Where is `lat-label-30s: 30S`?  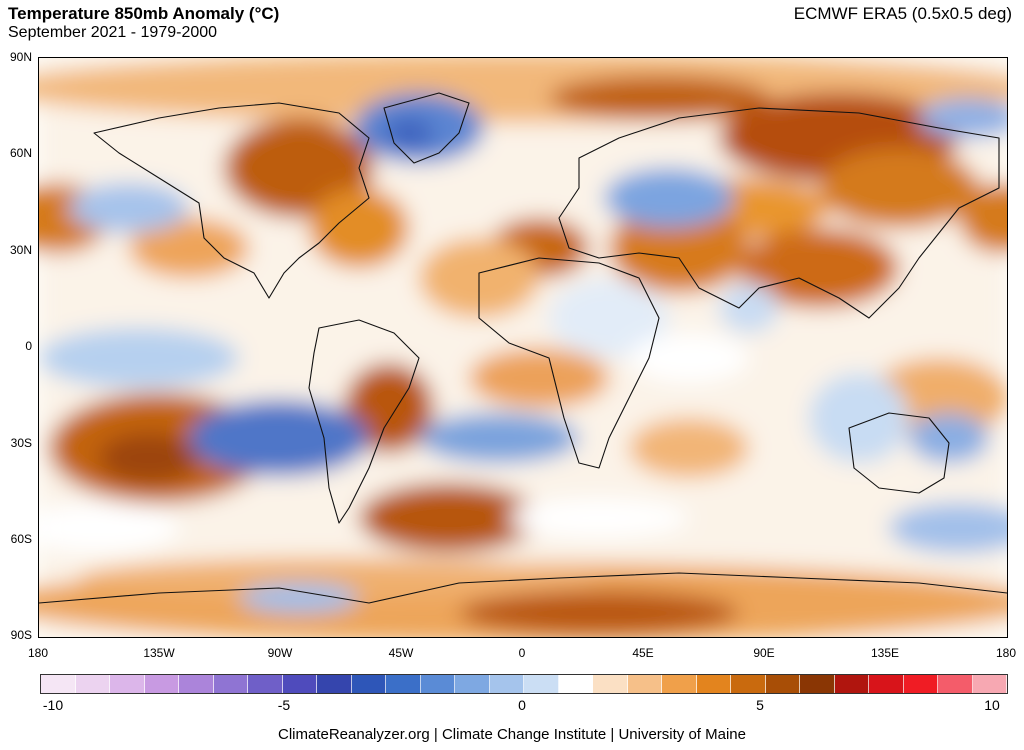
lat-label-30s: 30S is located at coordinates (21, 443).